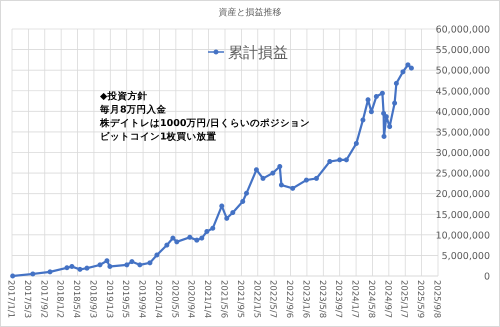 Image resolution: width=500 pixels, height=327 pixels. I want to click on y-tick-label: 0, so click(487, 277).